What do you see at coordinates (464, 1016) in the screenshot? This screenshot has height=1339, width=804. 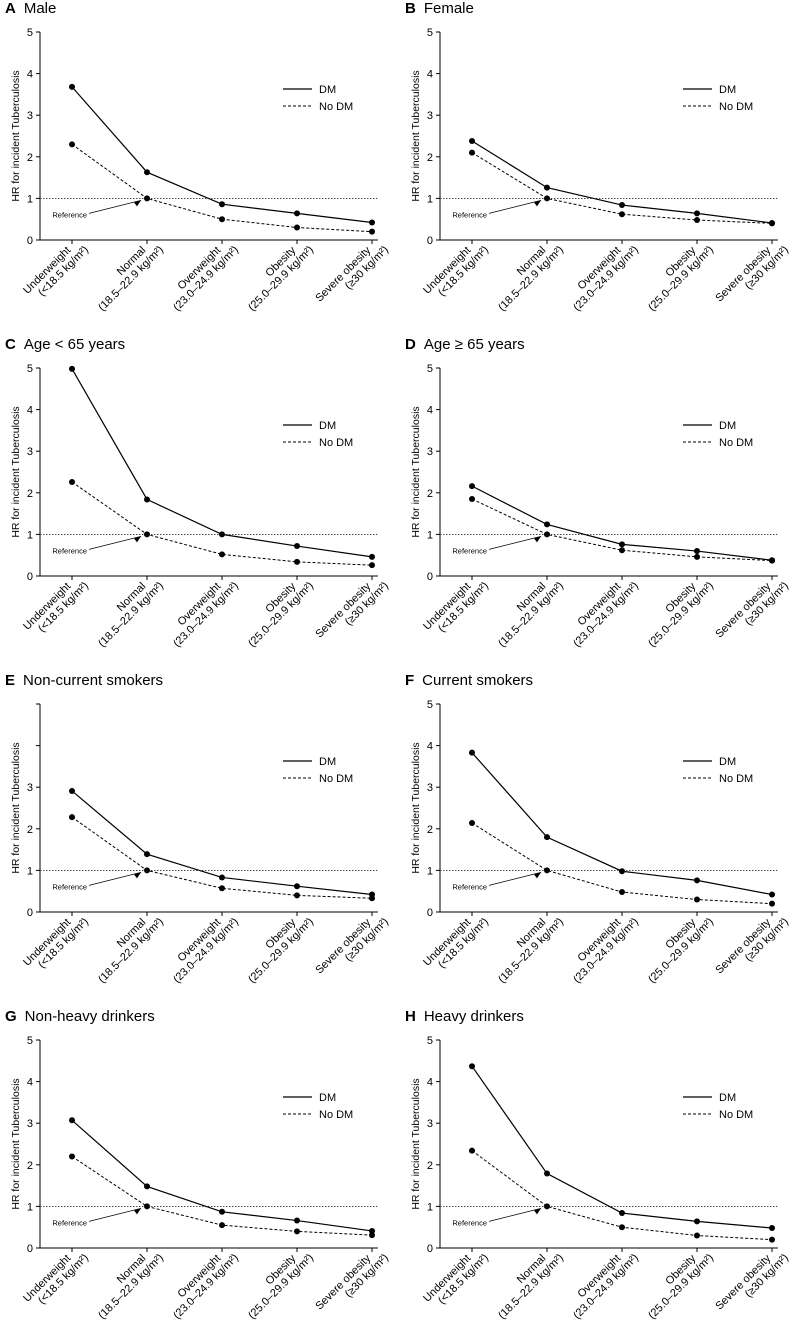 I see `panel-title: H Heavy drinkers` at bounding box center [464, 1016].